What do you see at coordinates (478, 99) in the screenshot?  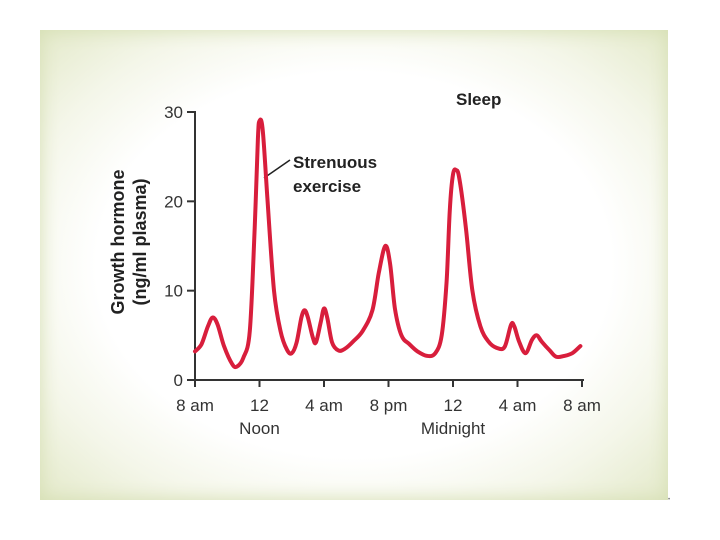 I see `sleep-annotation: Sleep` at bounding box center [478, 99].